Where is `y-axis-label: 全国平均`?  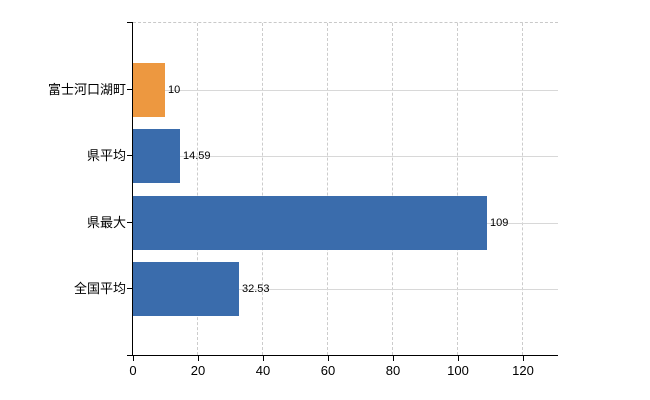
y-axis-label: 全国平均 is located at coordinates (99, 288).